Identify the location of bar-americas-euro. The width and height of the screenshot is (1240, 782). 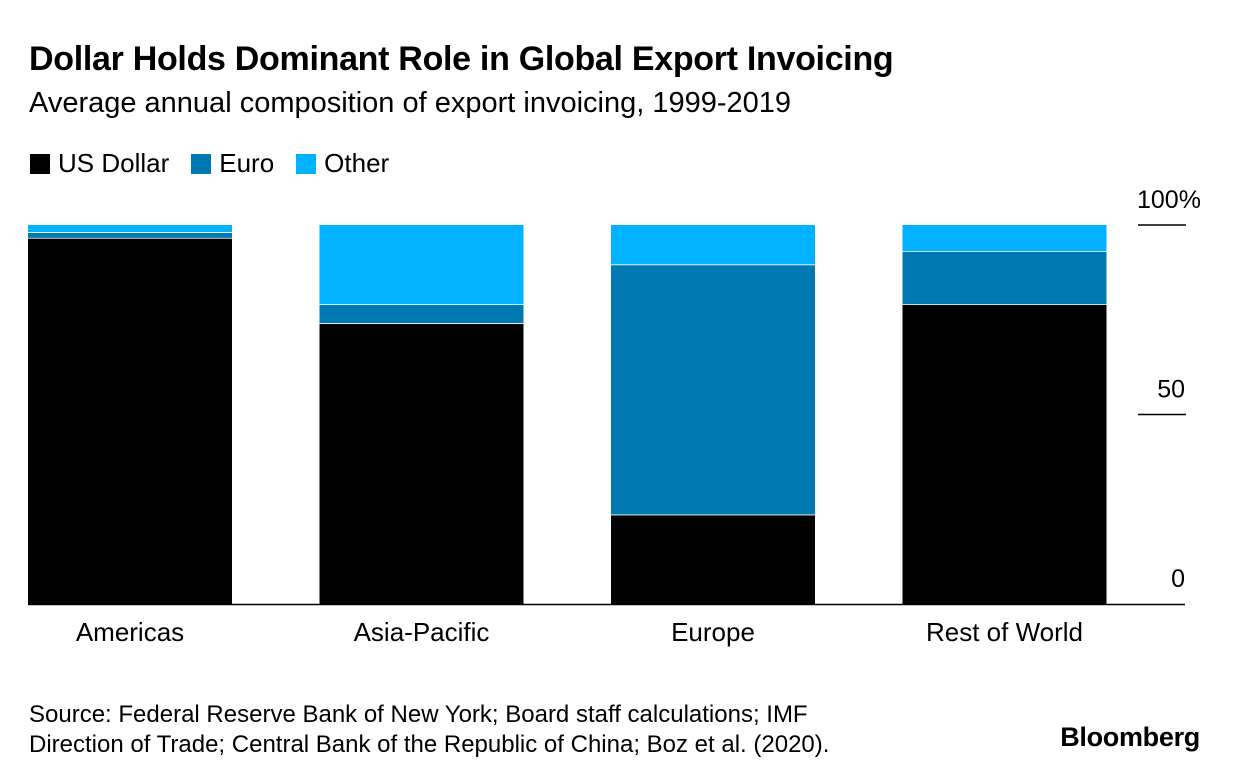
(130, 235).